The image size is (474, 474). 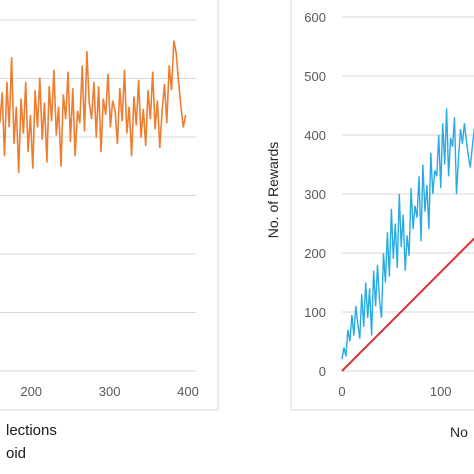 What do you see at coordinates (322, 371) in the screenshot?
I see `right-y-tick-label: 0` at bounding box center [322, 371].